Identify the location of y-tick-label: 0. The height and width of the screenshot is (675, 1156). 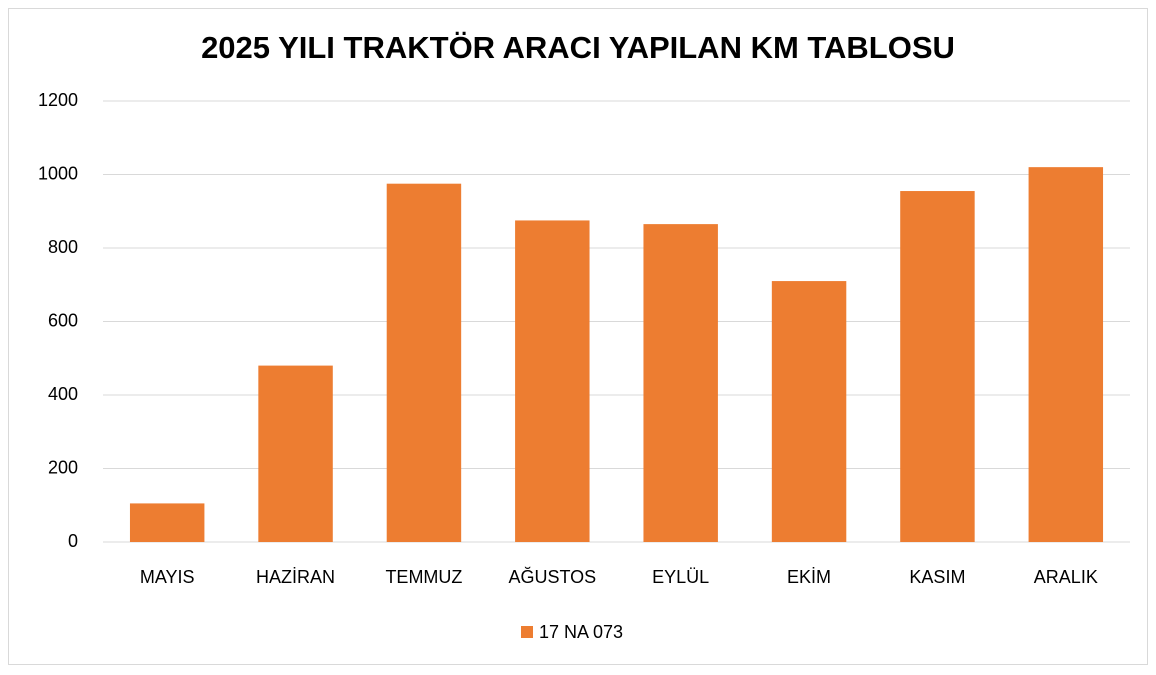
(73, 541).